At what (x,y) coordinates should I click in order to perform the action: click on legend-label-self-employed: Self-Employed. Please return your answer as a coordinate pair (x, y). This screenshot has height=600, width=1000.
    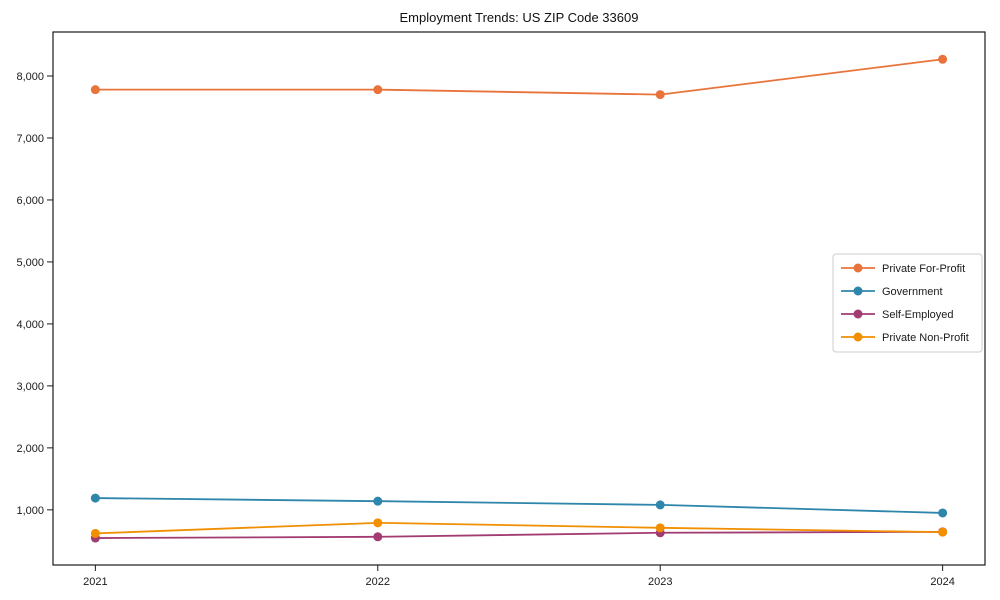
    Looking at the image, I should click on (918, 315).